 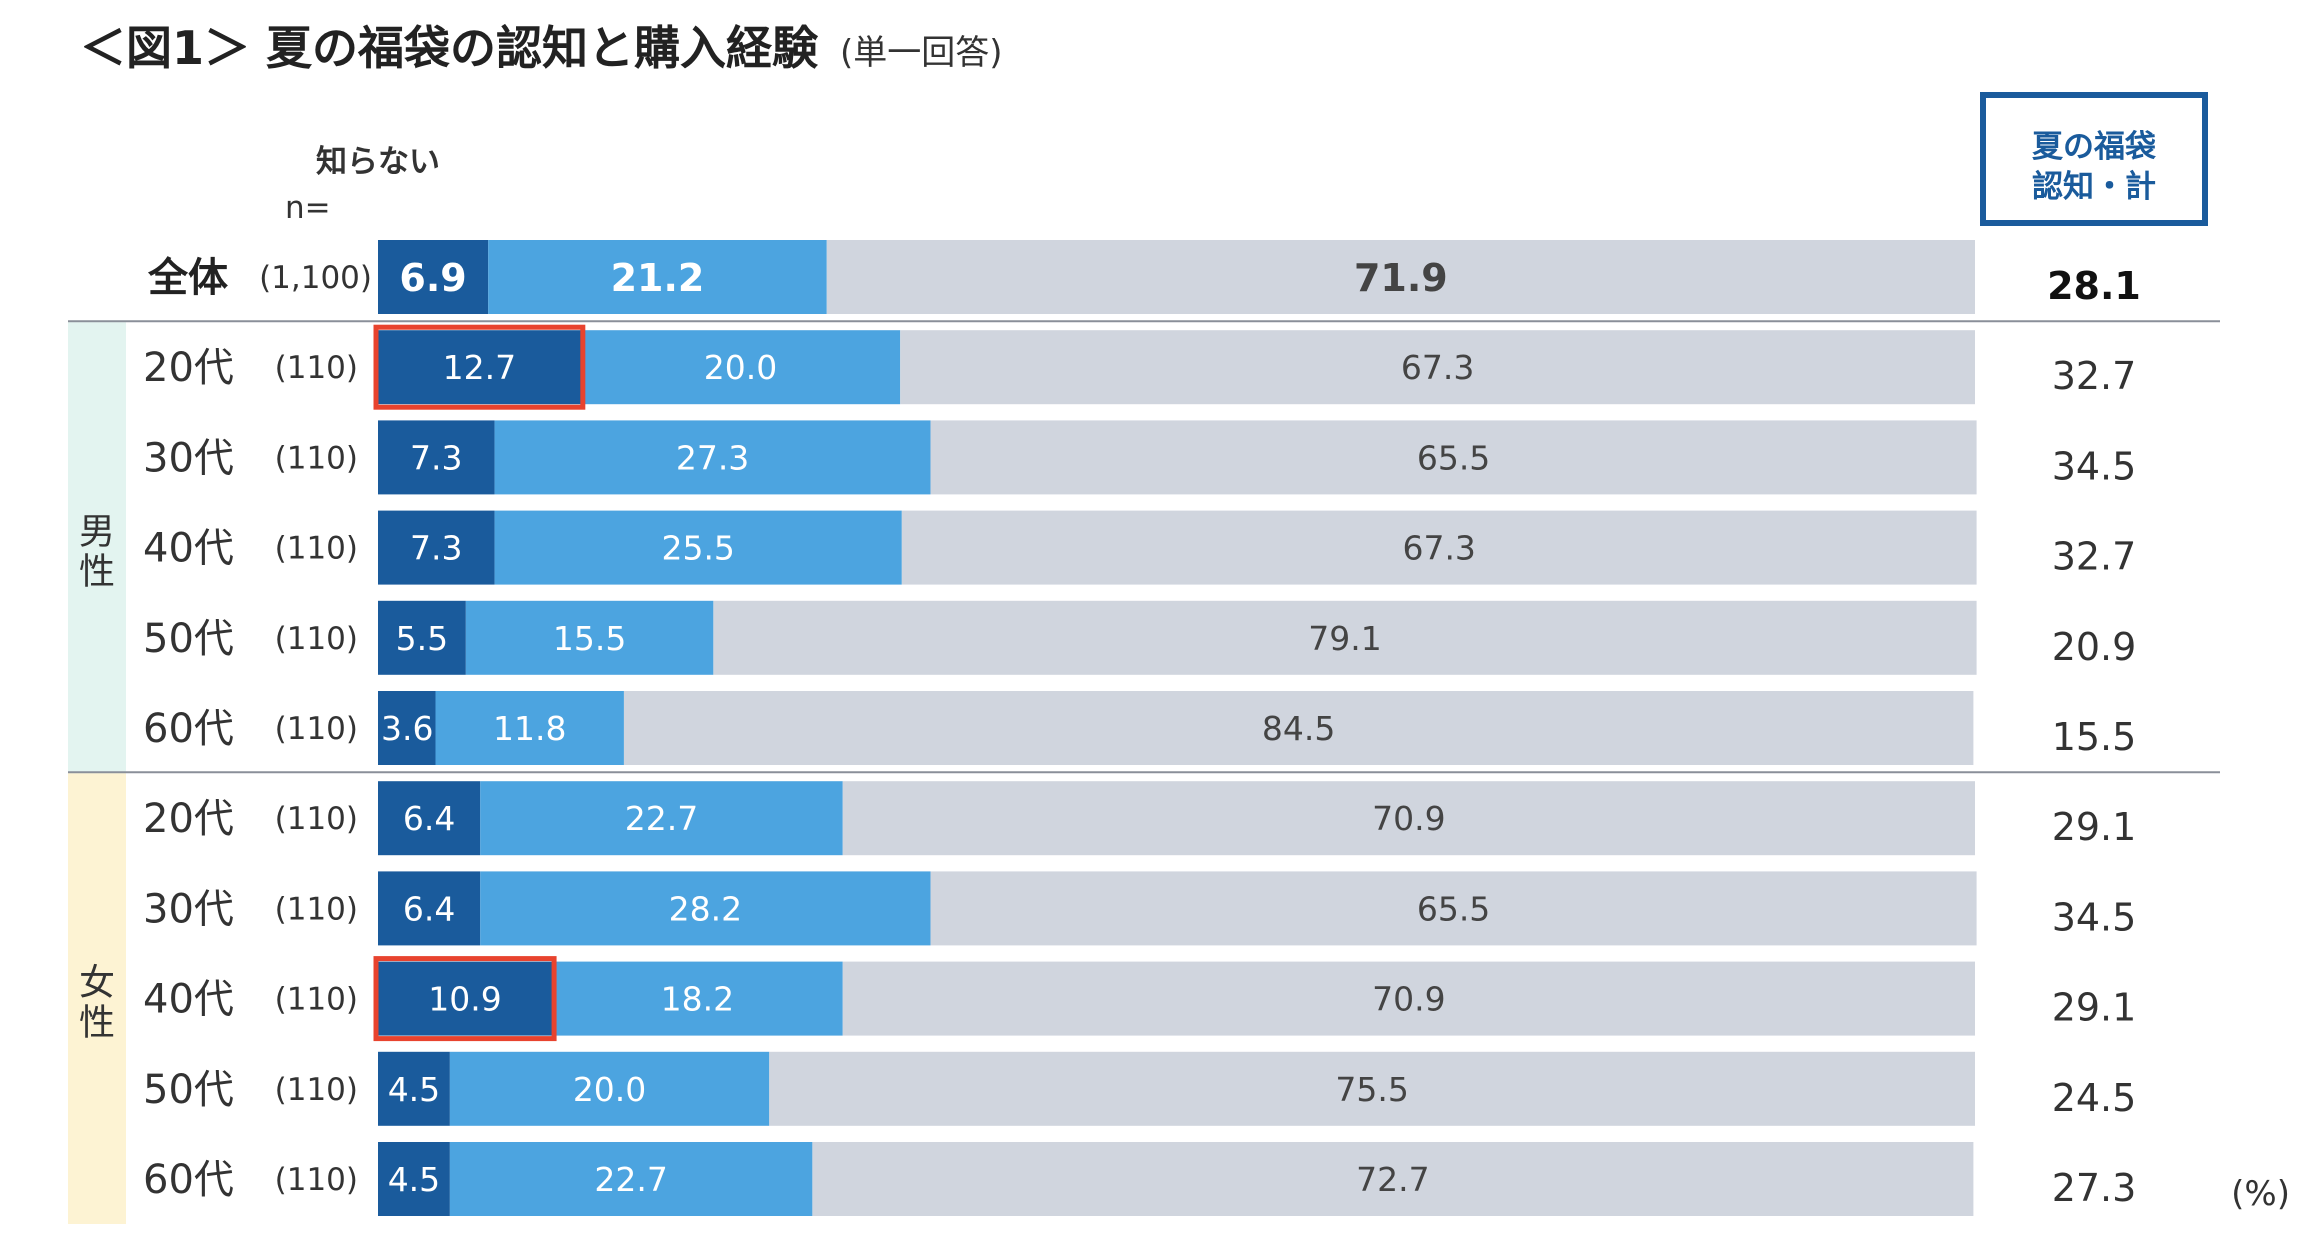 What do you see at coordinates (2260, 1194) in the screenshot?
I see `unit-label: (%)` at bounding box center [2260, 1194].